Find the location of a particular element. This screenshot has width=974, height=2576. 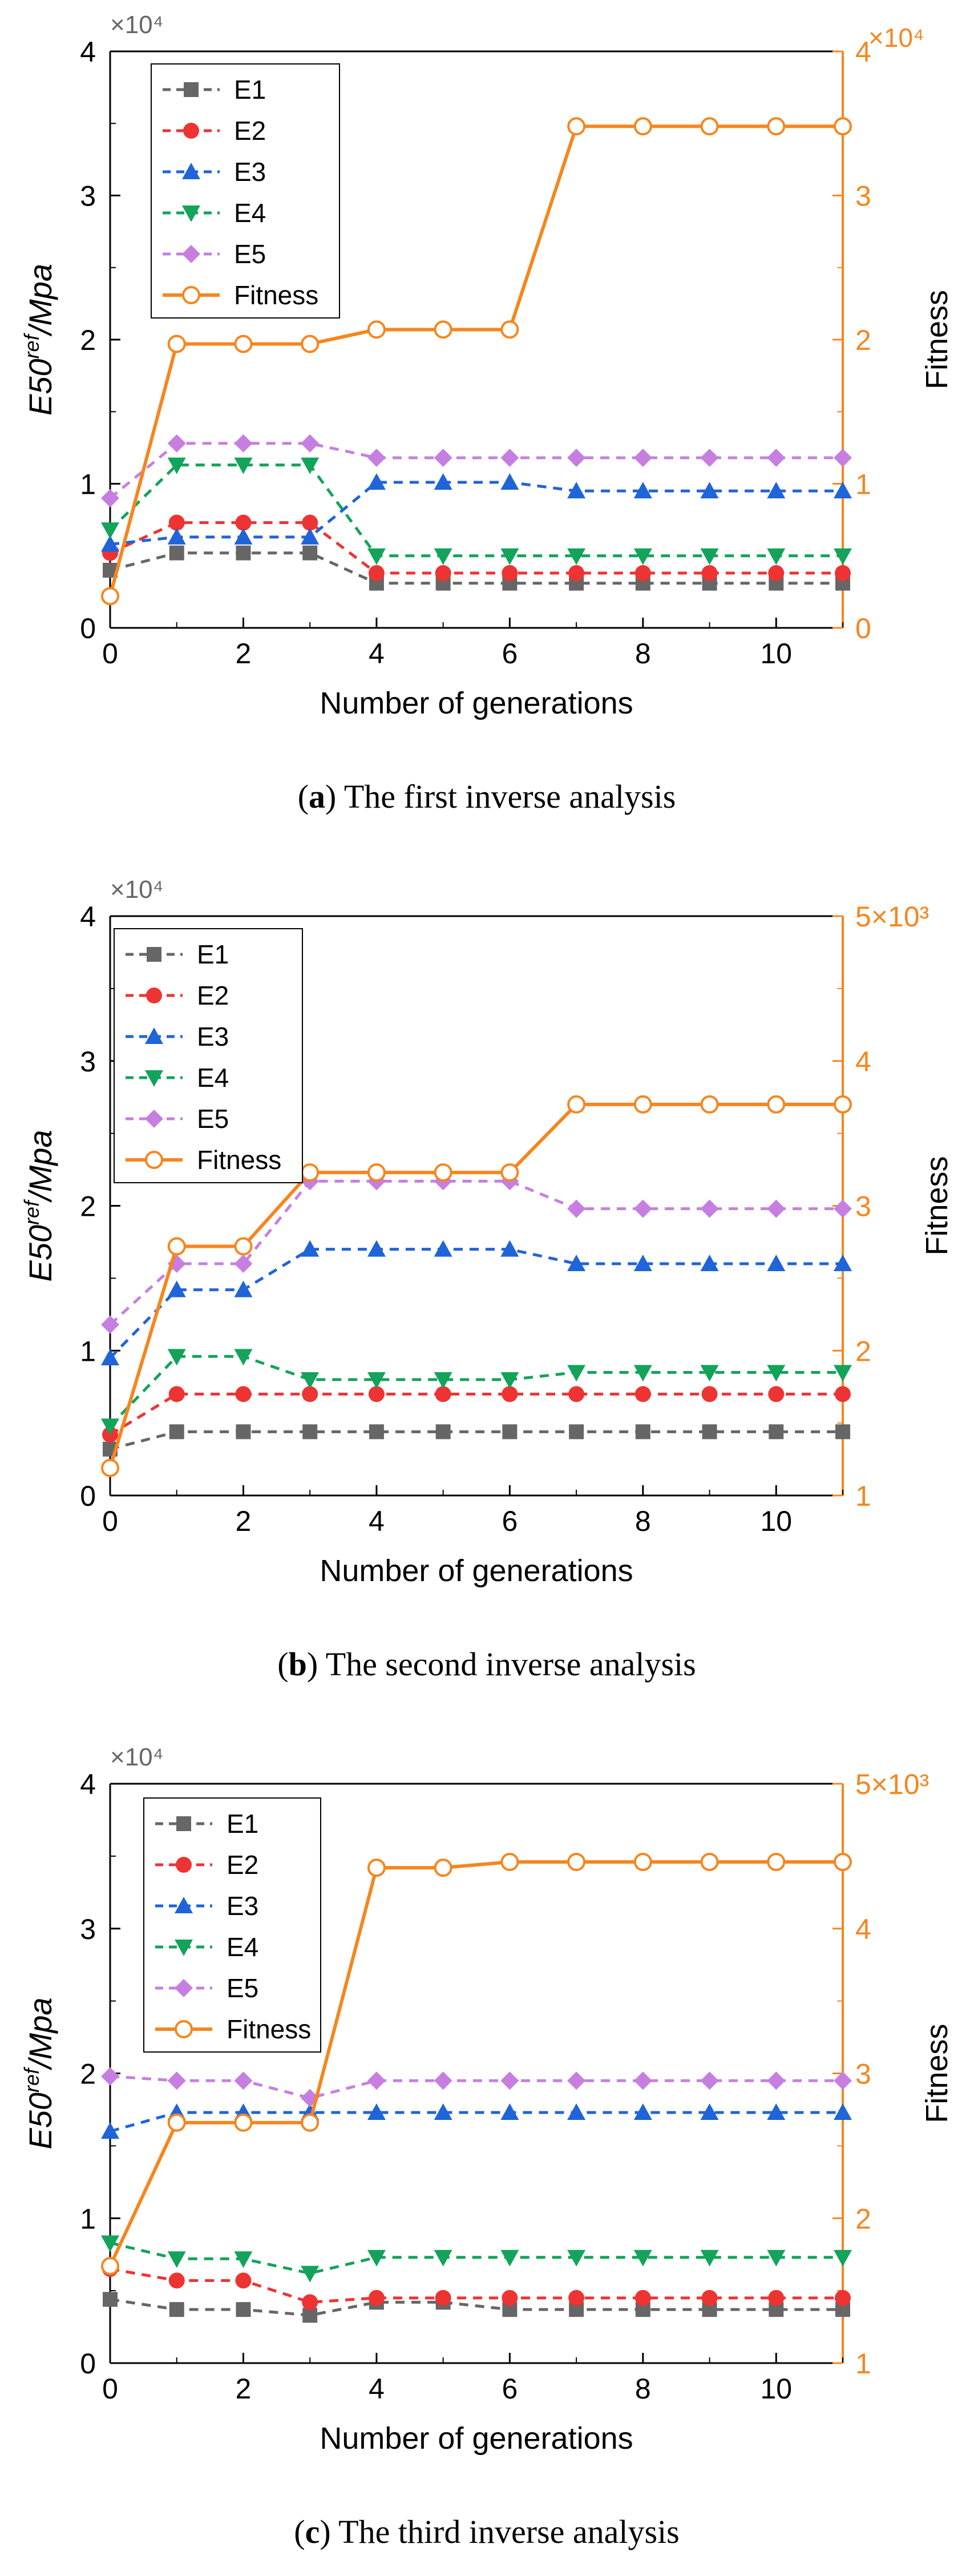

x-tick-label: 0 is located at coordinates (110, 1521).